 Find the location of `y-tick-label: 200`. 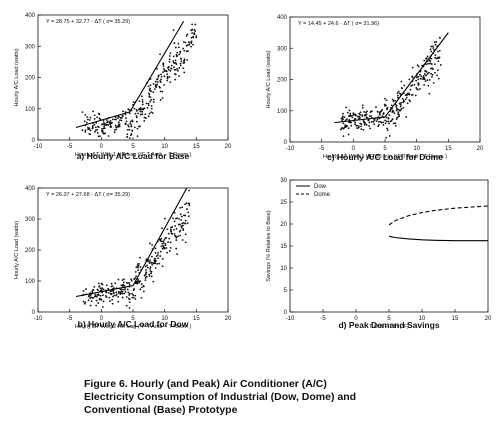

y-tick-label: 200 is located at coordinates (30, 251).